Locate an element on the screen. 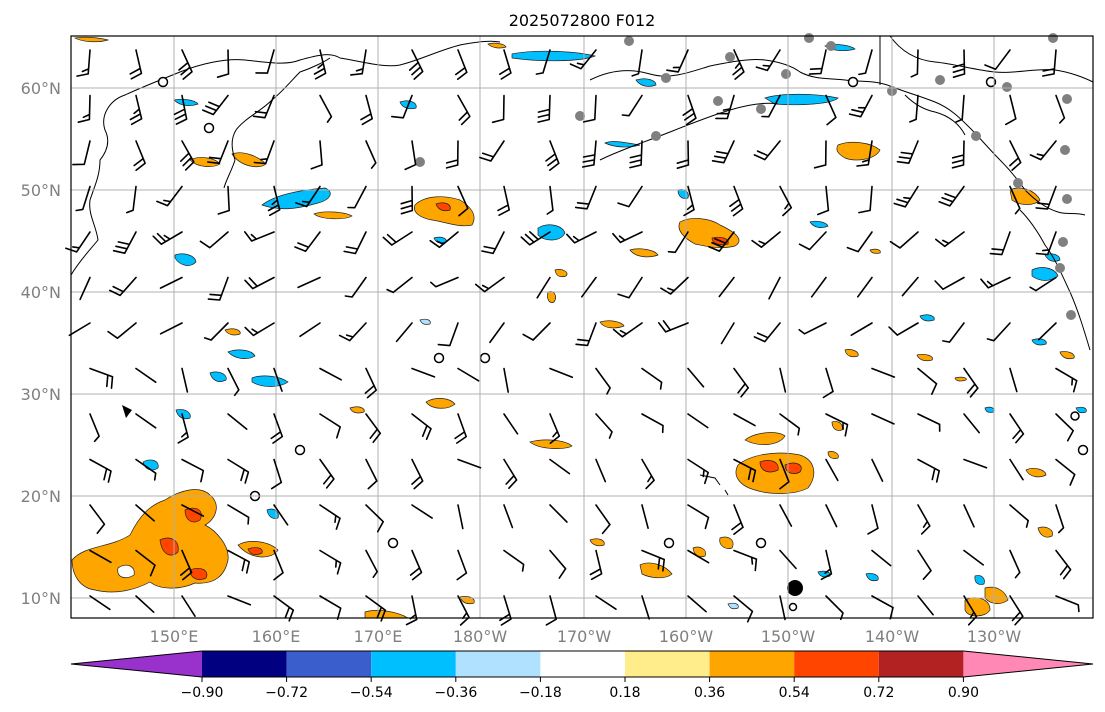 Image resolution: width=1105 pixels, height=712 pixels. lon-label: 170°W is located at coordinates (584, 636).